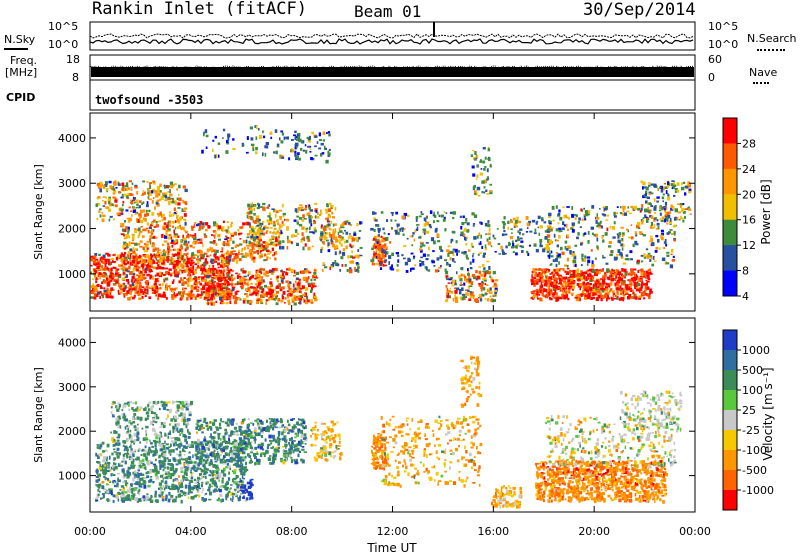 The height and width of the screenshot is (554, 800). Describe the element at coordinates (392, 72) in the screenshot. I see `freq-band` at that location.